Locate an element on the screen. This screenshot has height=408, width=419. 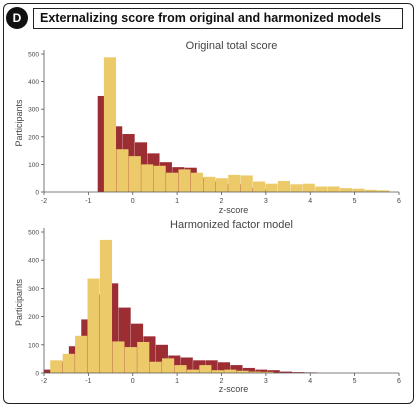
chart1-x-tick-label: 6 is located at coordinates (399, 201).